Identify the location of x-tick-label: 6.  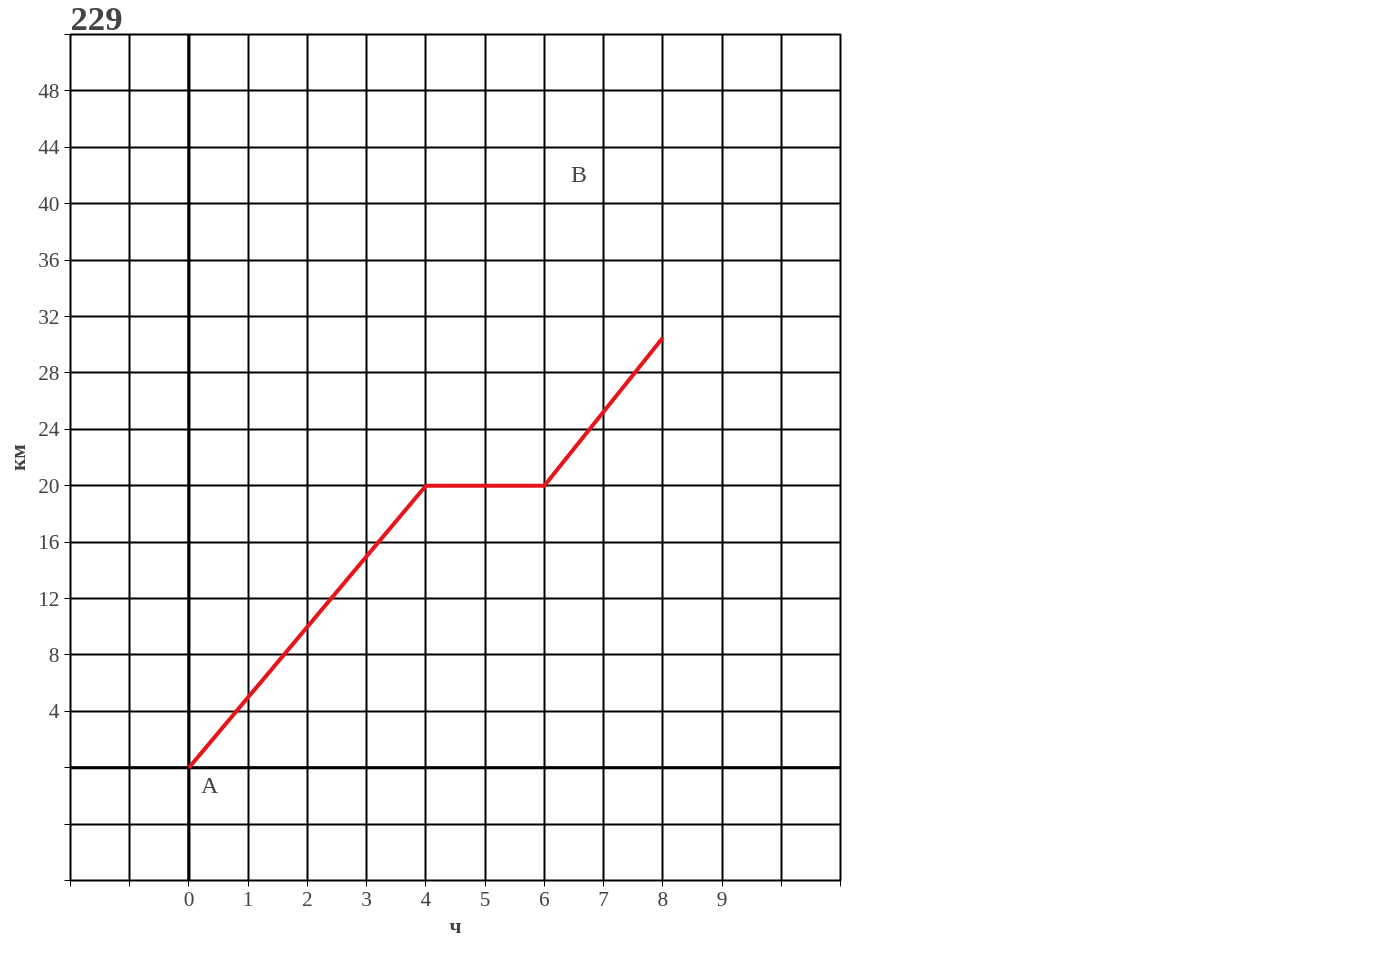
(545, 898).